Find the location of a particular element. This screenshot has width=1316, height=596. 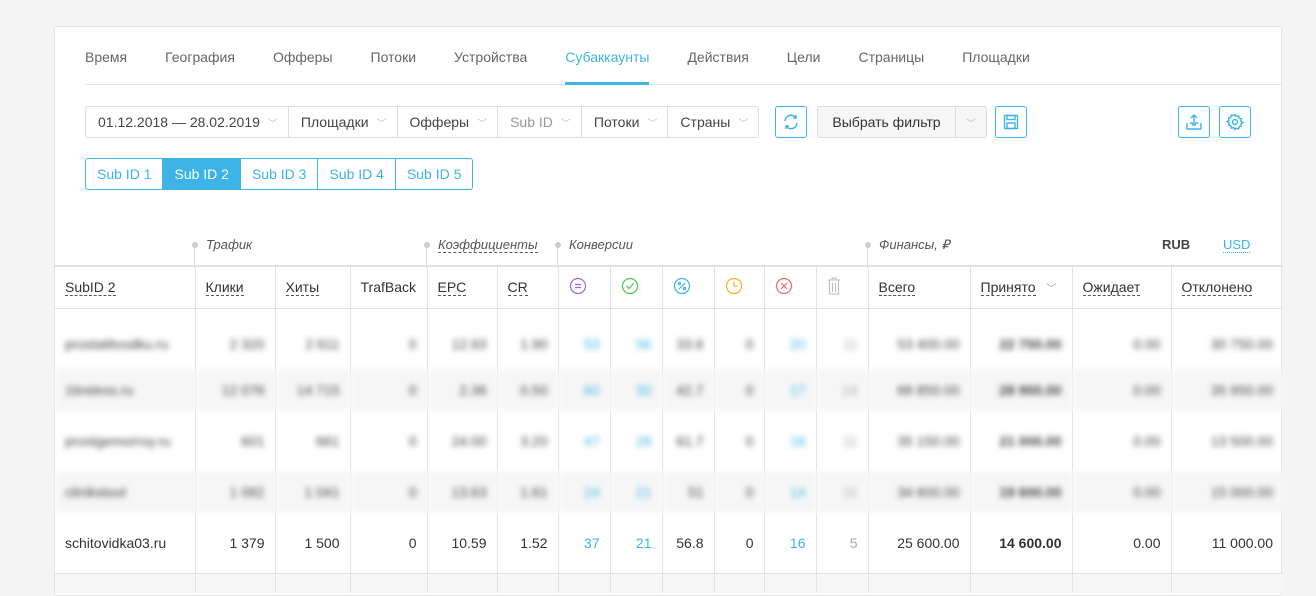

tab-2: Офферы is located at coordinates (302, 57).